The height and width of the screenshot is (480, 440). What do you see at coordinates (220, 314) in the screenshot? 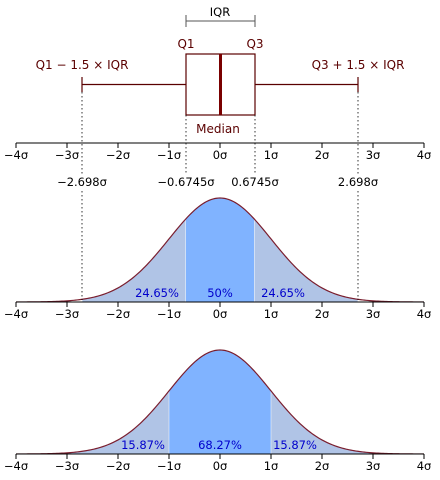
I see `middle-tick-label: 0σ` at bounding box center [220, 314].